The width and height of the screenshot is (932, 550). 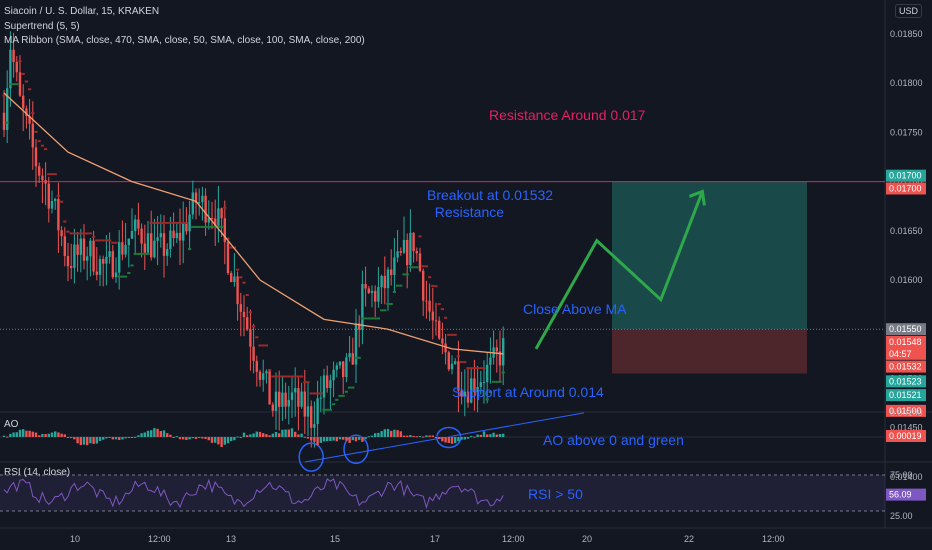 What do you see at coordinates (42, 26) in the screenshot?
I see `supertrend-legend: Supertrend (5, 5)` at bounding box center [42, 26].